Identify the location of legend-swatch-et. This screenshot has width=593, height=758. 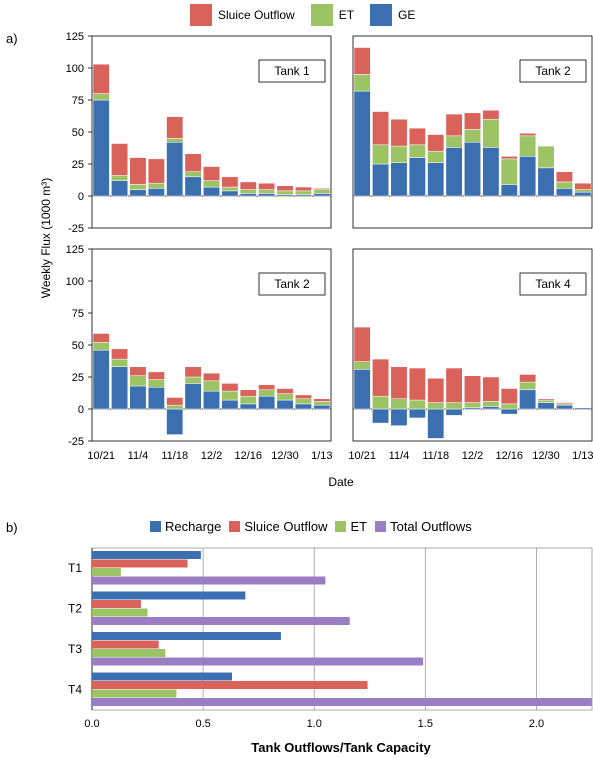
(321, 15).